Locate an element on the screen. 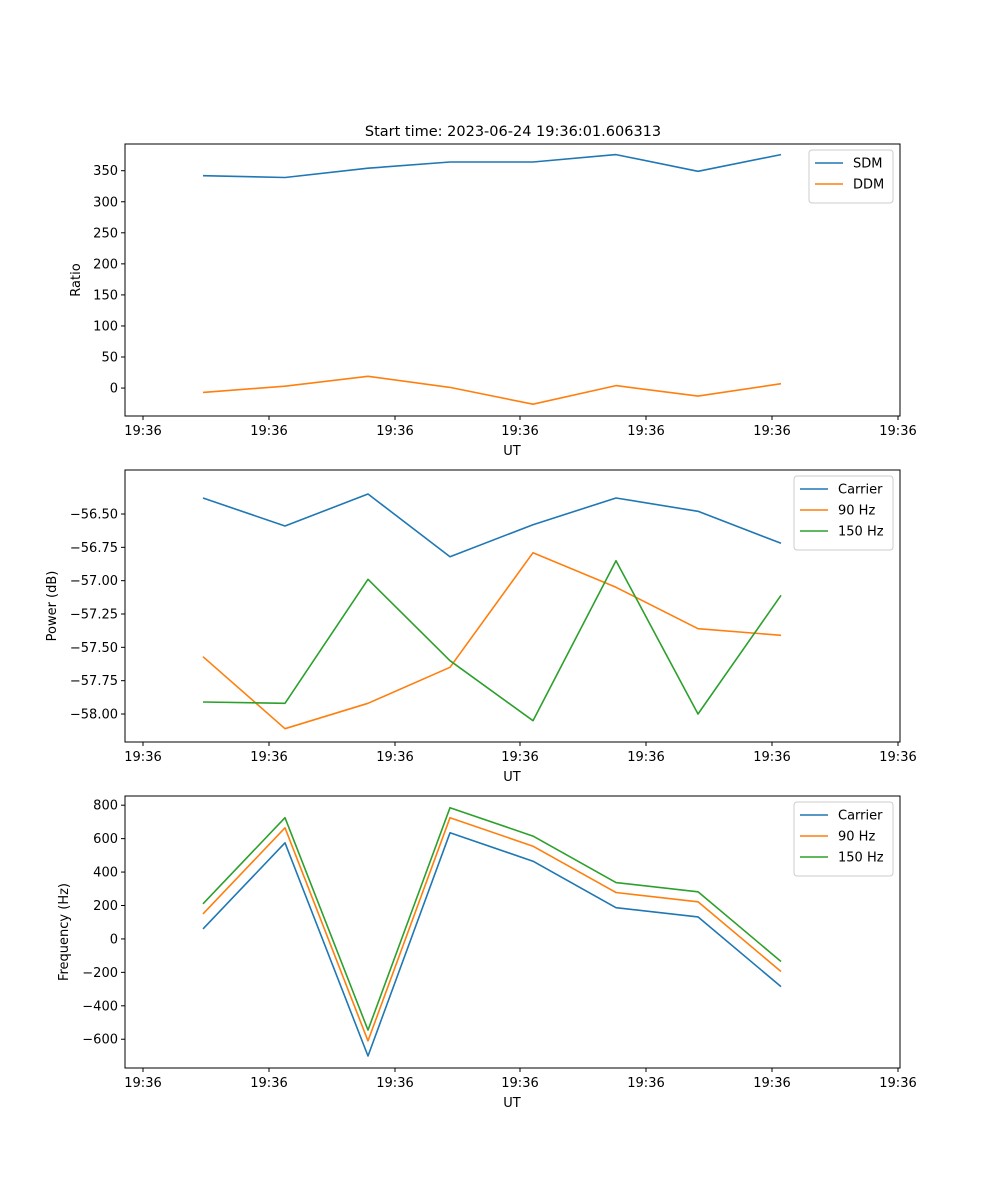 The image size is (1000, 1200). y-axis-label: Ratio is located at coordinates (76, 279).